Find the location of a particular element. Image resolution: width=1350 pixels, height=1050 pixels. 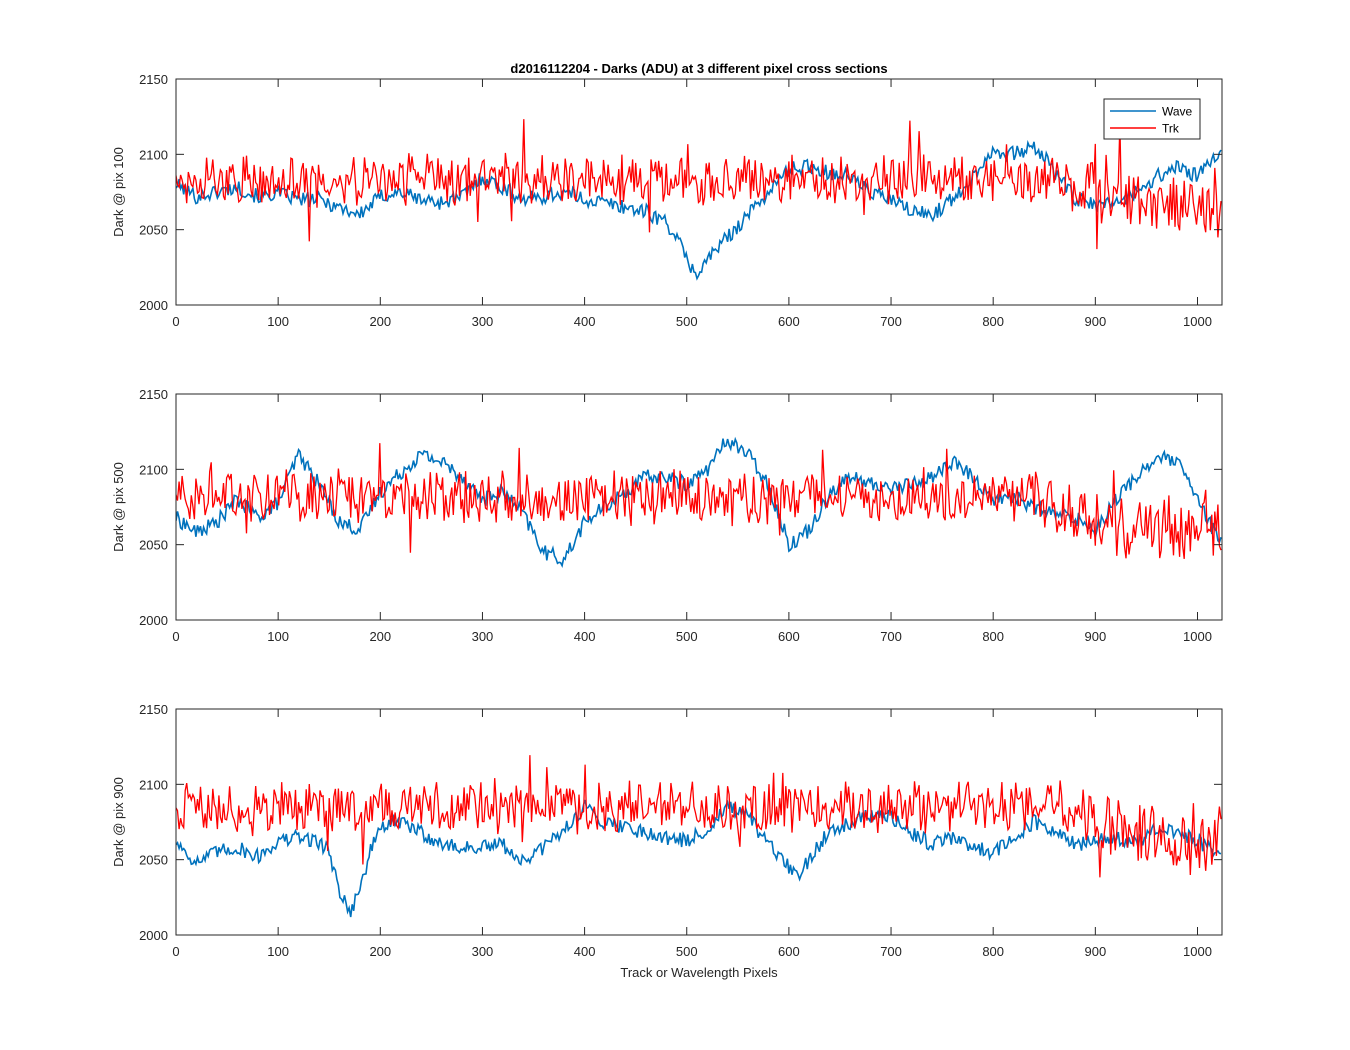

y-axis-label: Dark @ pix 500 is located at coordinates (118, 507).